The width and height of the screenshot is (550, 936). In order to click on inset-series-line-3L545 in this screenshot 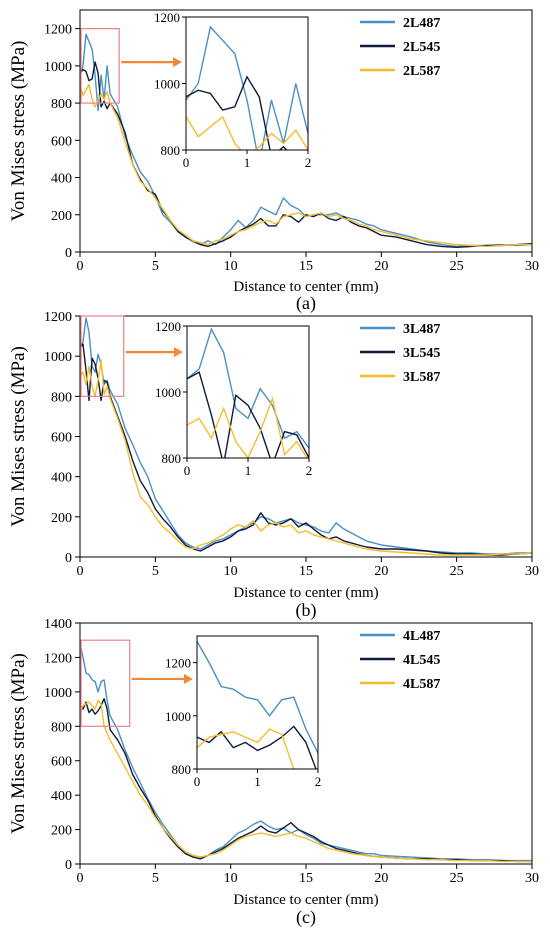, I will do `click(248, 414)`.